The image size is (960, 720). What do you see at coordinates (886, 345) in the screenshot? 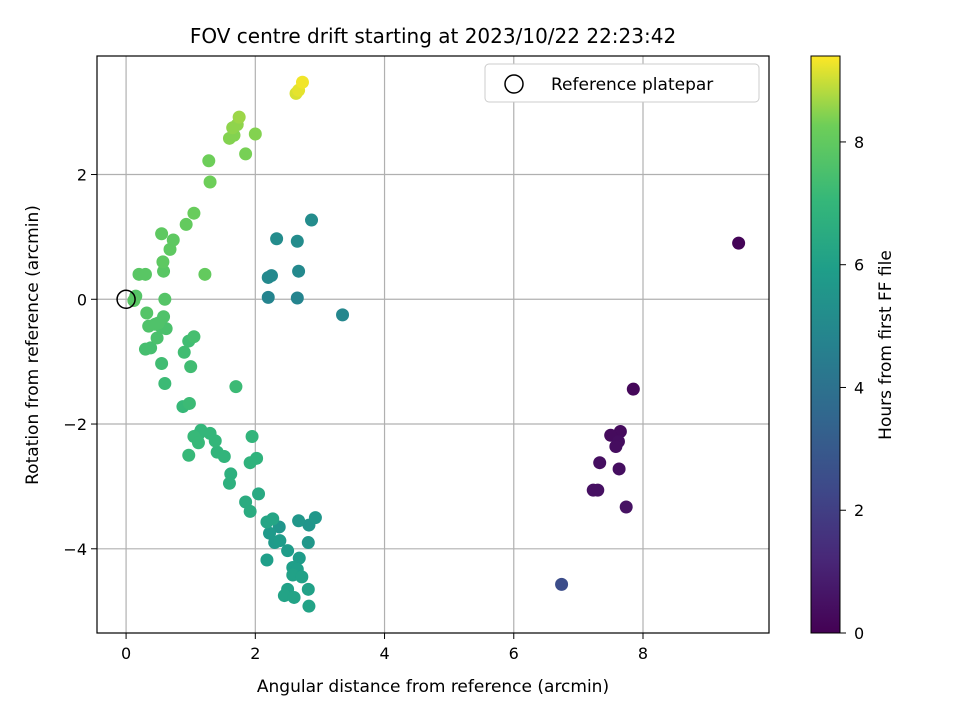
I see `colorbar-label: Hours from first FF file` at bounding box center [886, 345].